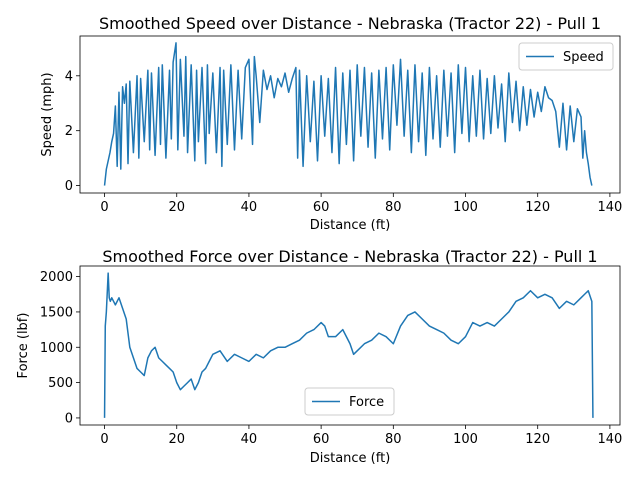 This screenshot has height=480, width=640. I want to click on force-x-tick-label: 60, so click(321, 439).